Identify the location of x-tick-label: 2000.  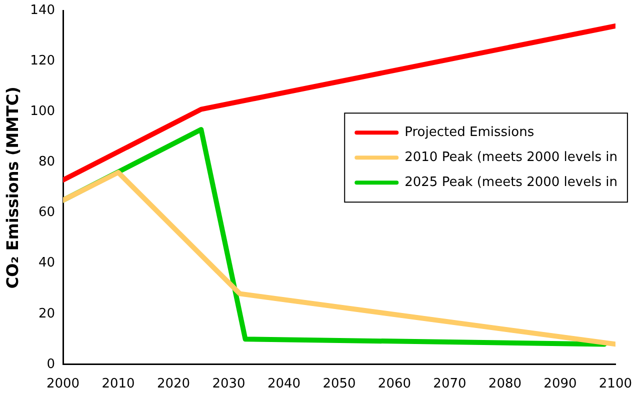
(63, 384).